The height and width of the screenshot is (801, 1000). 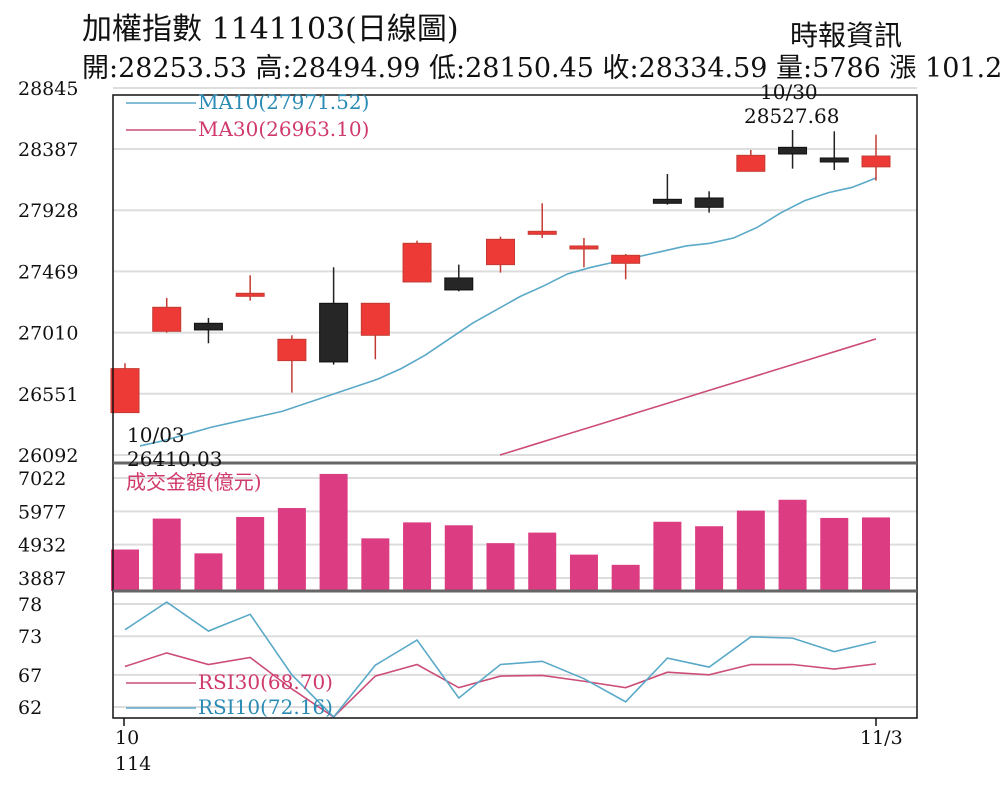 What do you see at coordinates (133, 764) in the screenshot?
I see `x-label-year: 114` at bounding box center [133, 764].